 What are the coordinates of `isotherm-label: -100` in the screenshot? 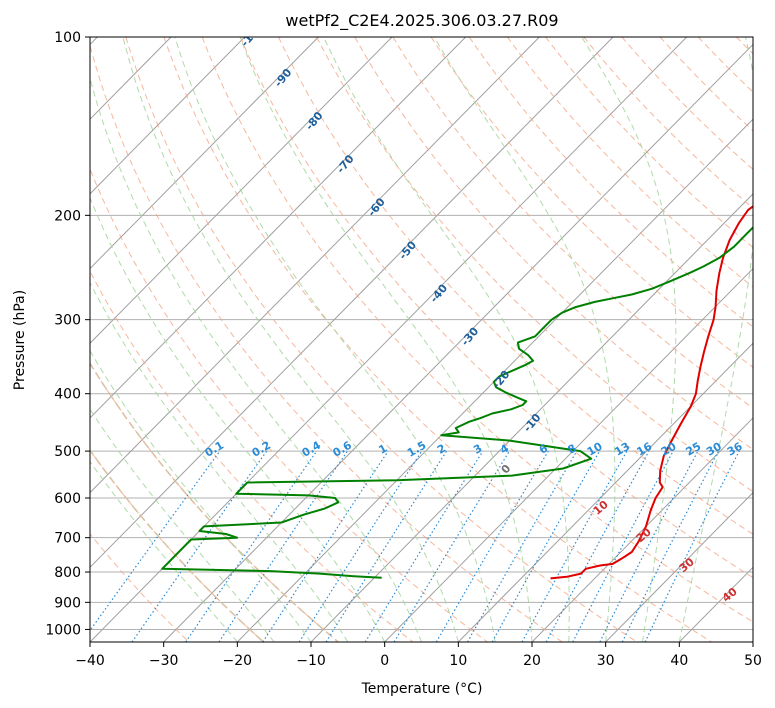 It's located at (252, 35).